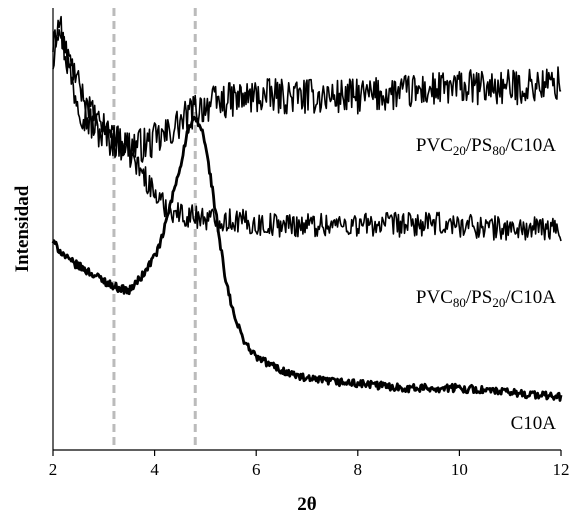 The width and height of the screenshot is (578, 516). Describe the element at coordinates (154, 229) in the screenshot. I see `reference-lines` at that location.